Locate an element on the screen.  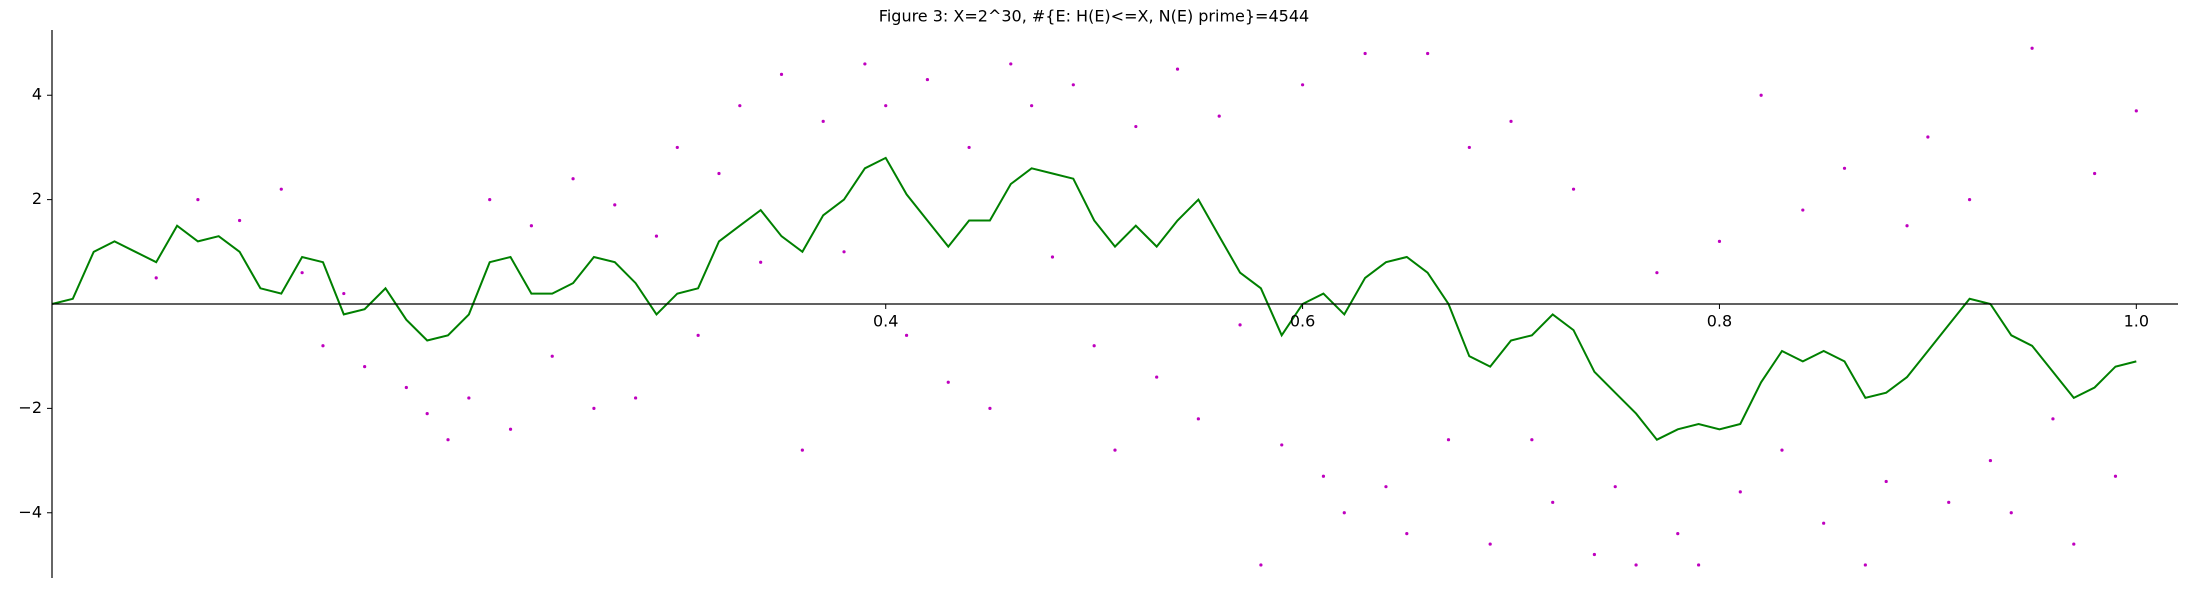
x-tick-label: 0.4 is located at coordinates (885, 321).